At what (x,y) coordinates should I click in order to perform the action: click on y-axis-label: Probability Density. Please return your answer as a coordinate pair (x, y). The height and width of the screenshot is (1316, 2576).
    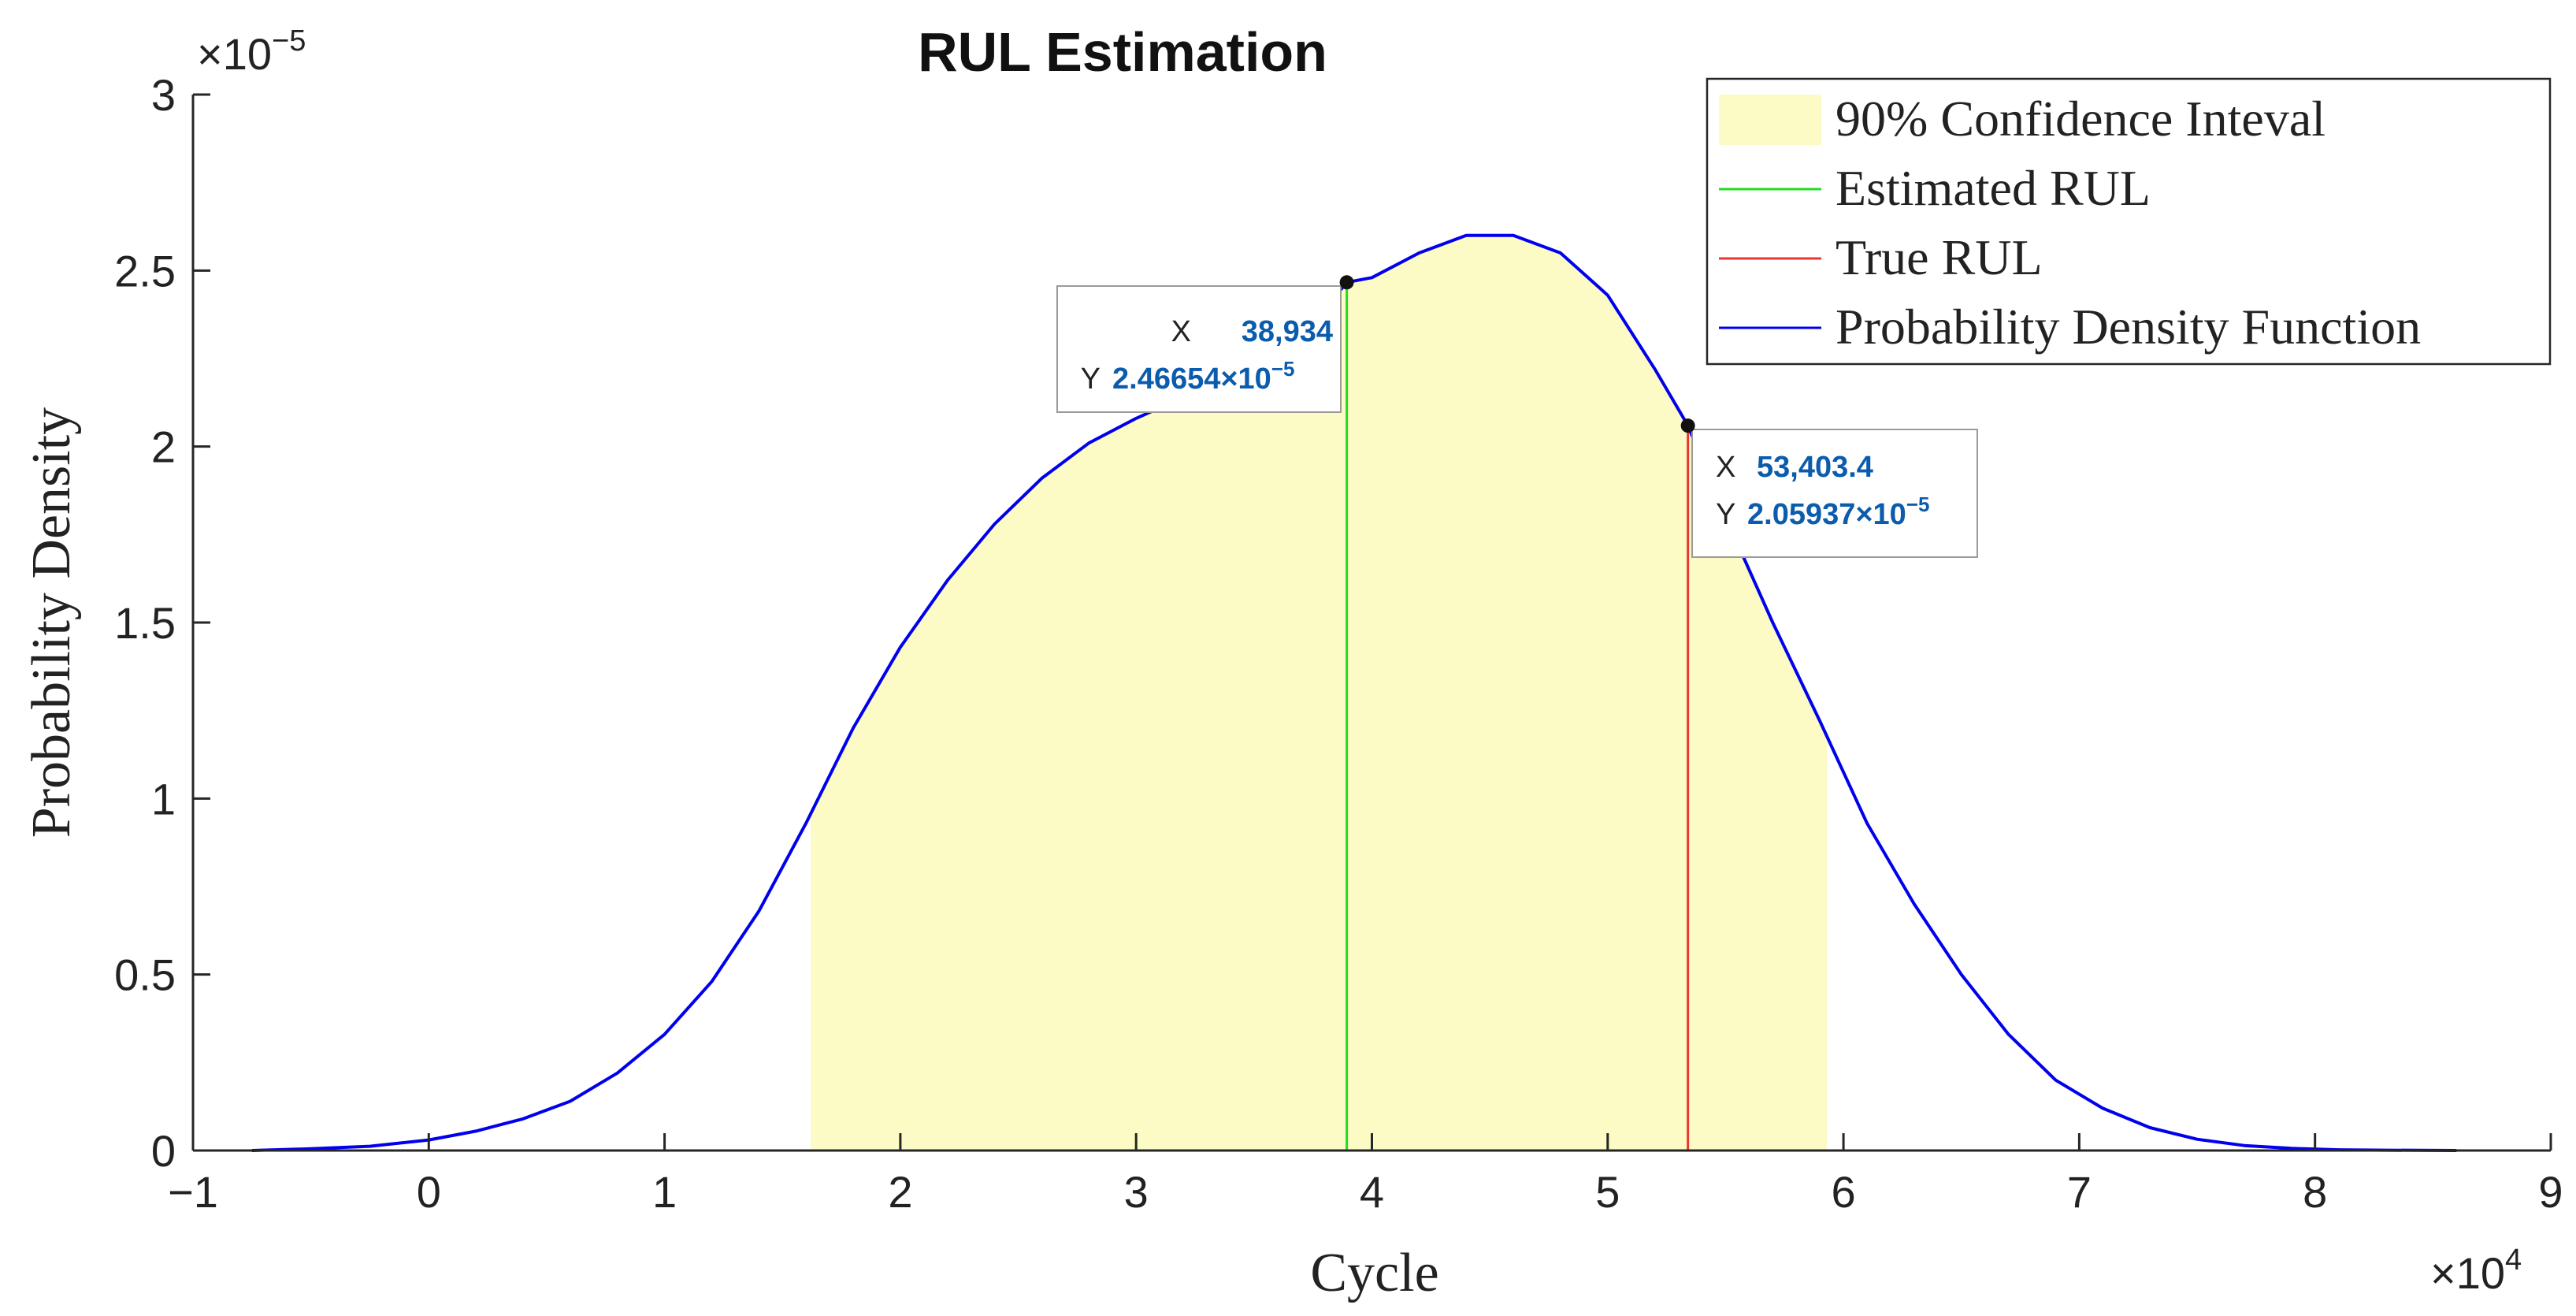
    Looking at the image, I should click on (51, 622).